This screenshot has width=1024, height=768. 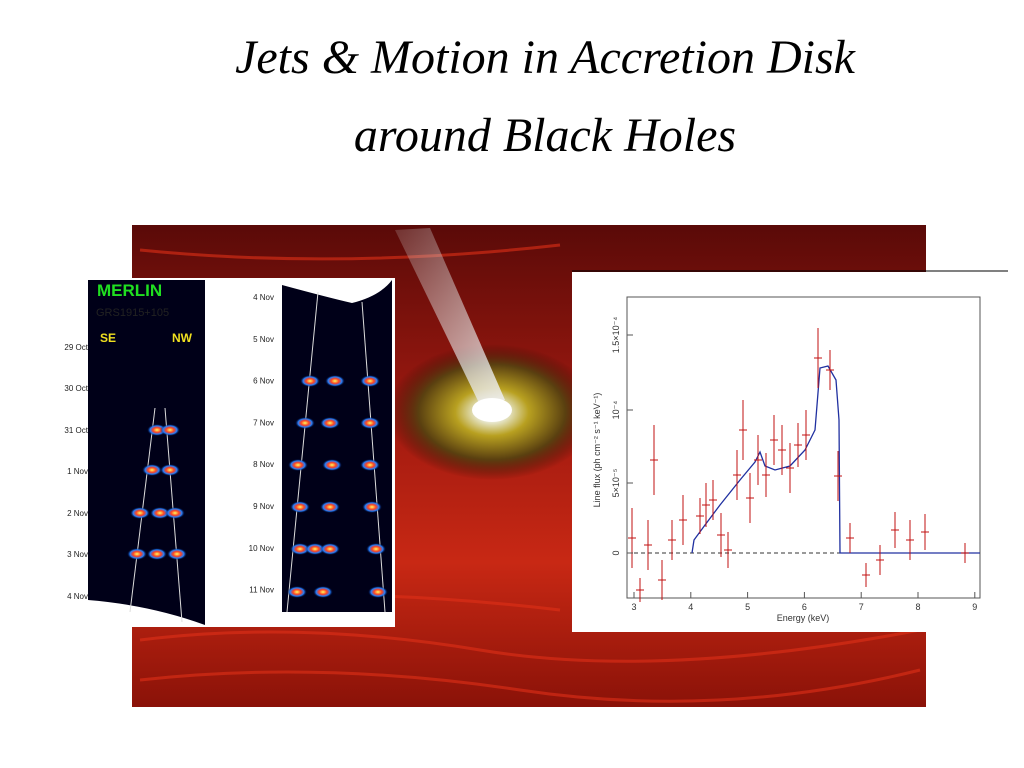 What do you see at coordinates (77, 513) in the screenshot?
I see `date-label: 2 Nov` at bounding box center [77, 513].